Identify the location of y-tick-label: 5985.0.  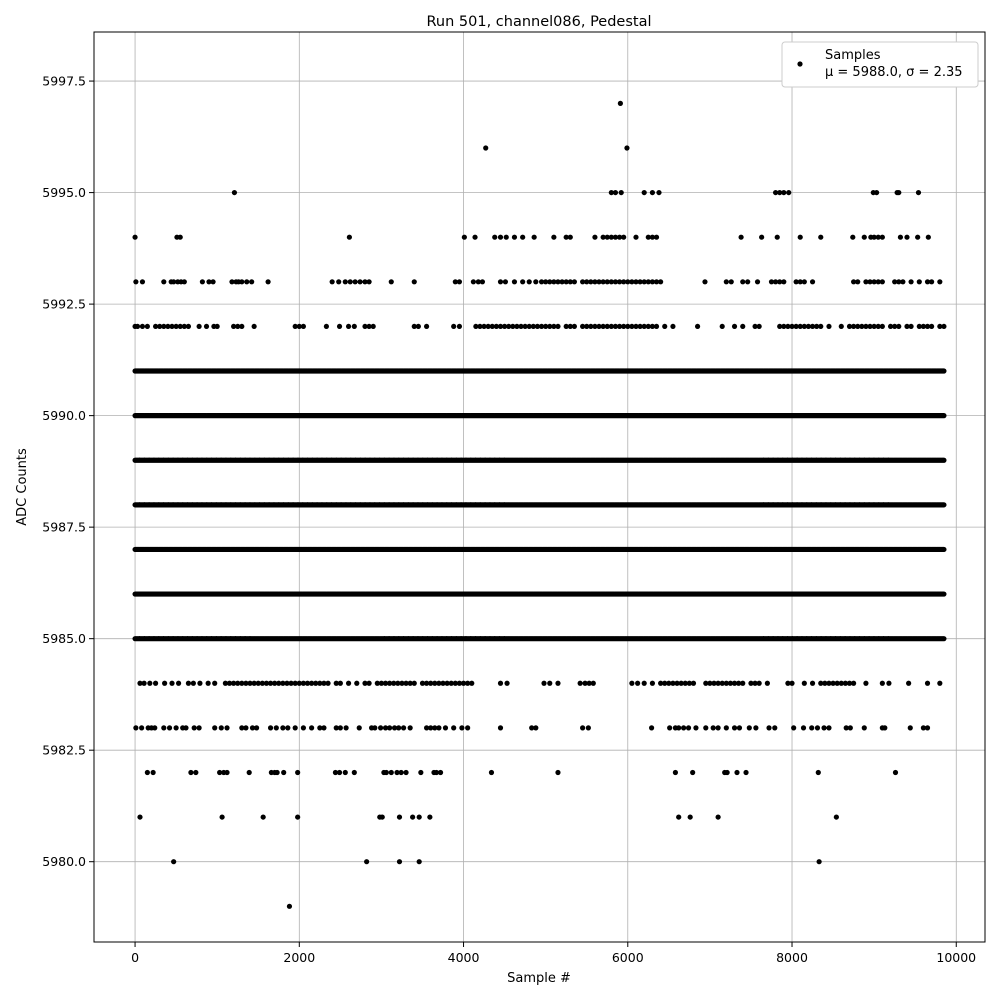
(64, 638).